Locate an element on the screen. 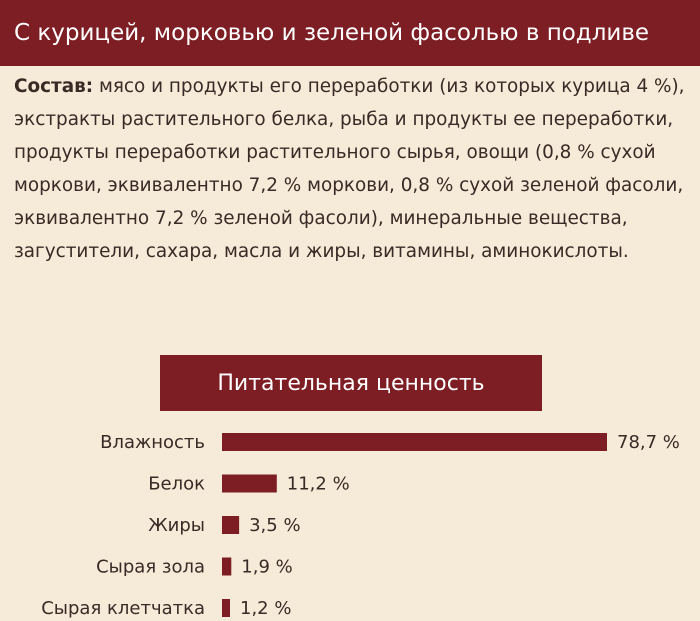 This screenshot has height=621, width=700. composition-label: Состав: is located at coordinates (54, 86).